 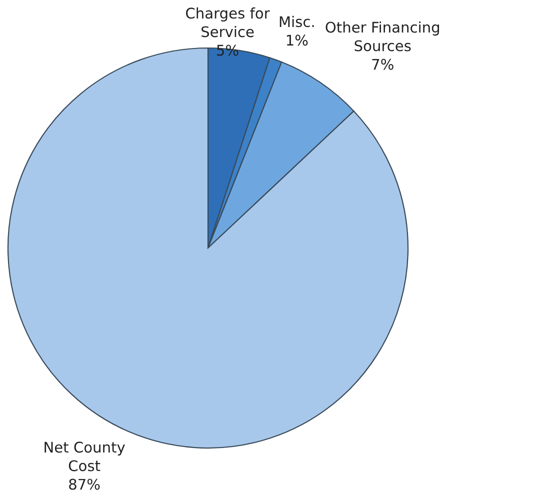 What do you see at coordinates (84, 484) in the screenshot?
I see `data-label: 87%` at bounding box center [84, 484].